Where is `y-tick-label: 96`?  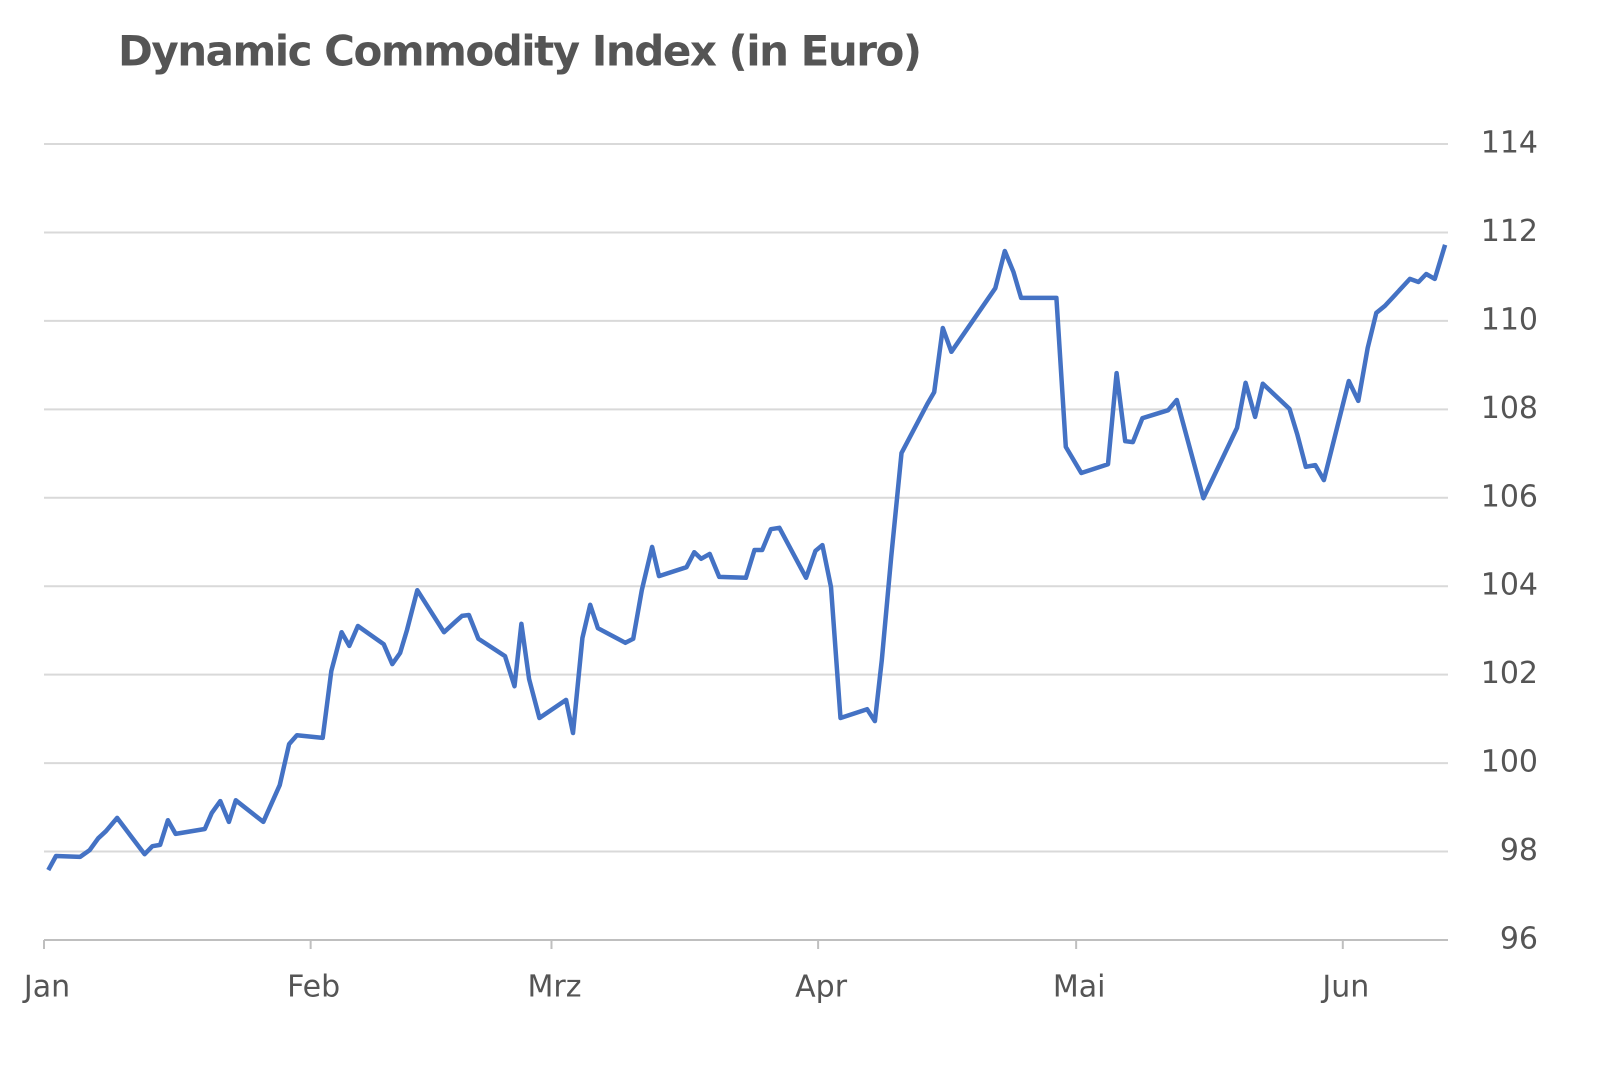
y-tick-label: 96 is located at coordinates (1519, 939).